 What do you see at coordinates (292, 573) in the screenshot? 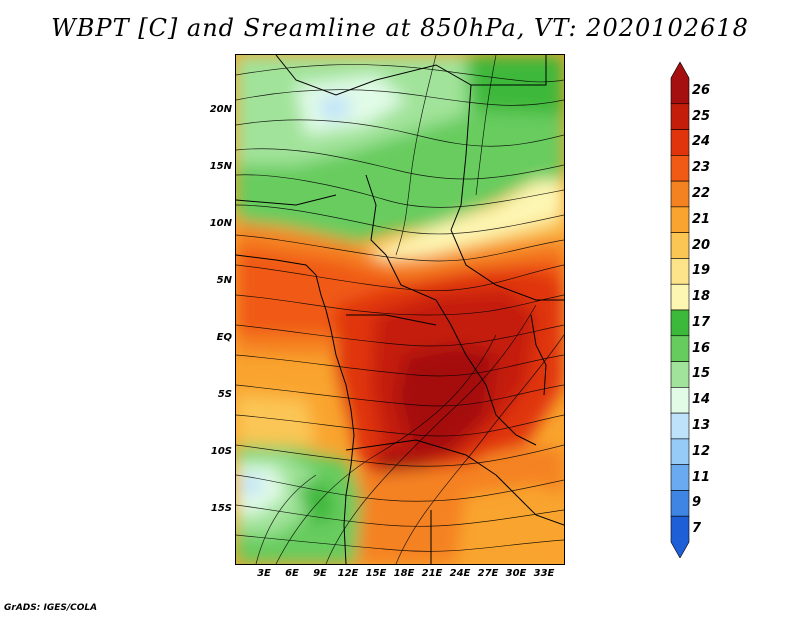
I see `lon-label-6e: 6E` at bounding box center [292, 573].